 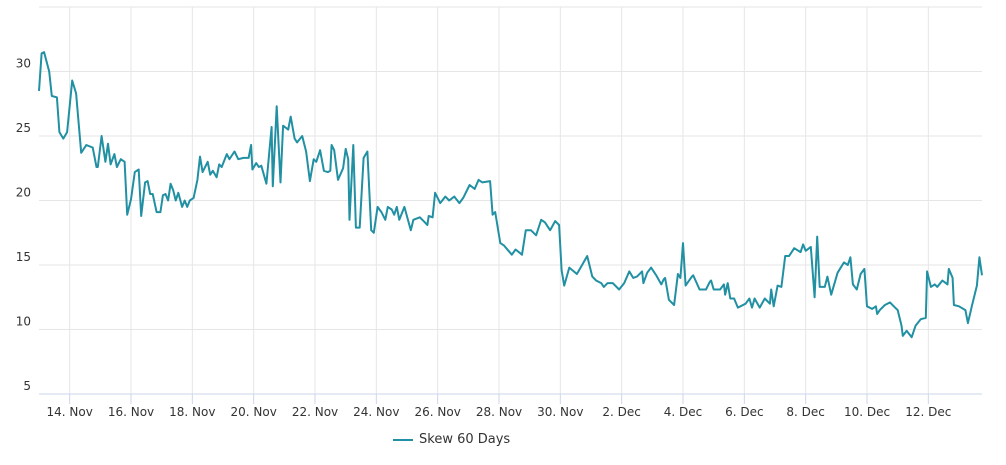 I want to click on y-axis-labels: 5 10 15 20 25 30, so click(x=23, y=225).